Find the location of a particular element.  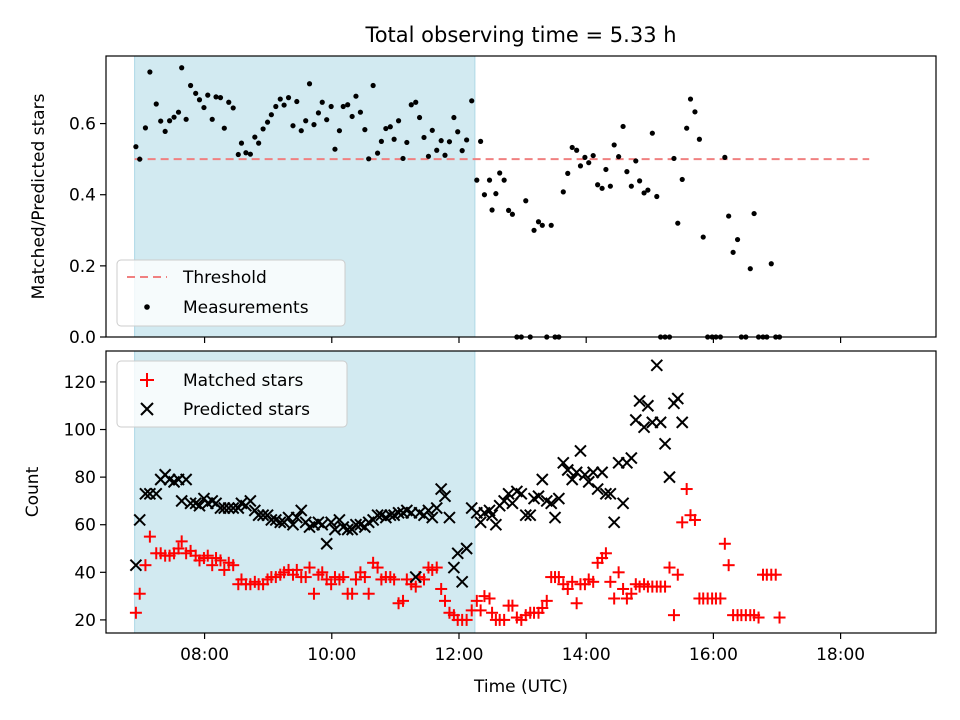

x-tick-label: 14:00 is located at coordinates (586, 655).